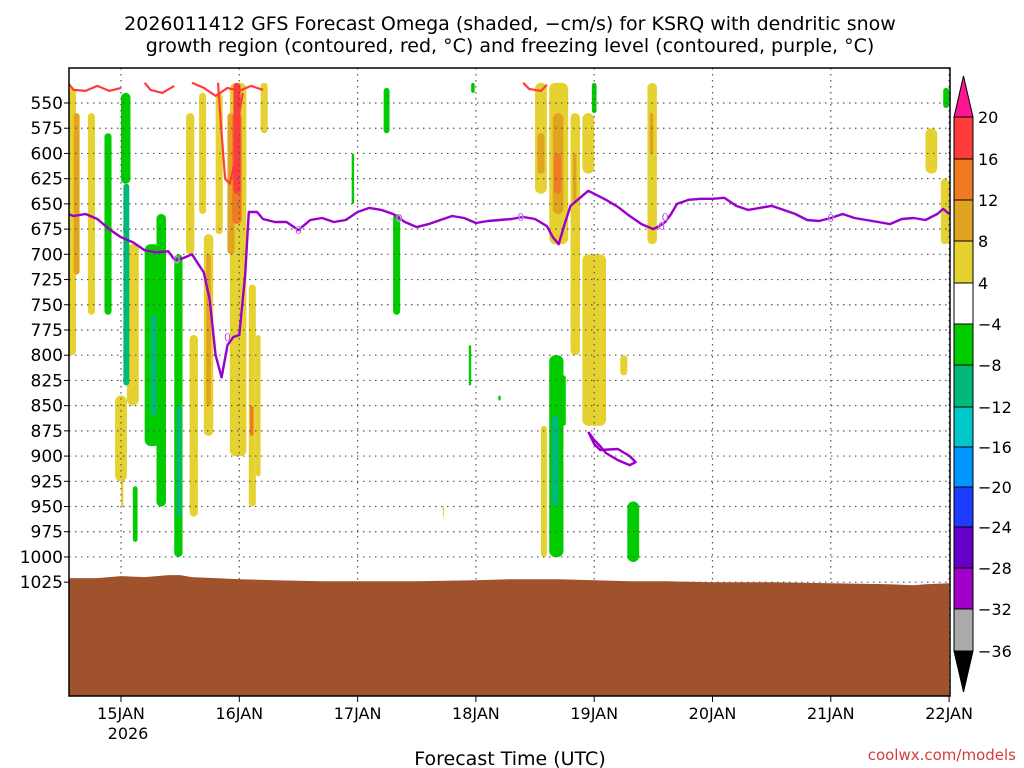 This screenshot has width=1024, height=768. What do you see at coordinates (47, 230) in the screenshot?
I see `y-tick-label-5: 675` at bounding box center [47, 230].